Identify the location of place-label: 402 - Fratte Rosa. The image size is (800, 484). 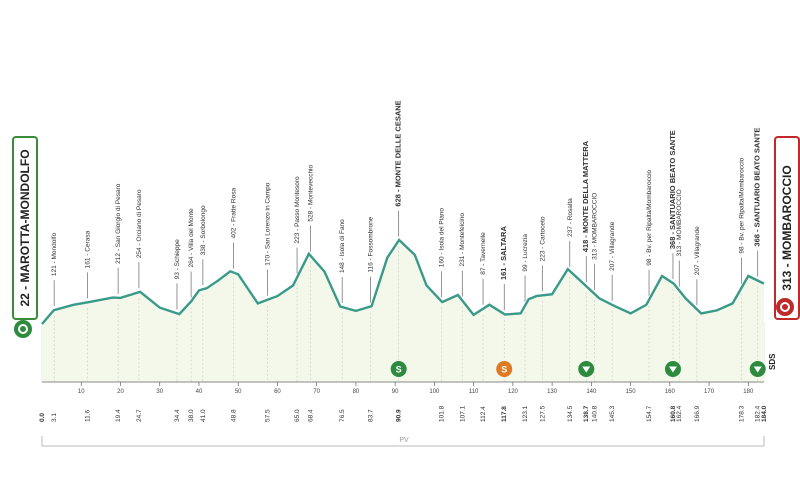
(233, 213).